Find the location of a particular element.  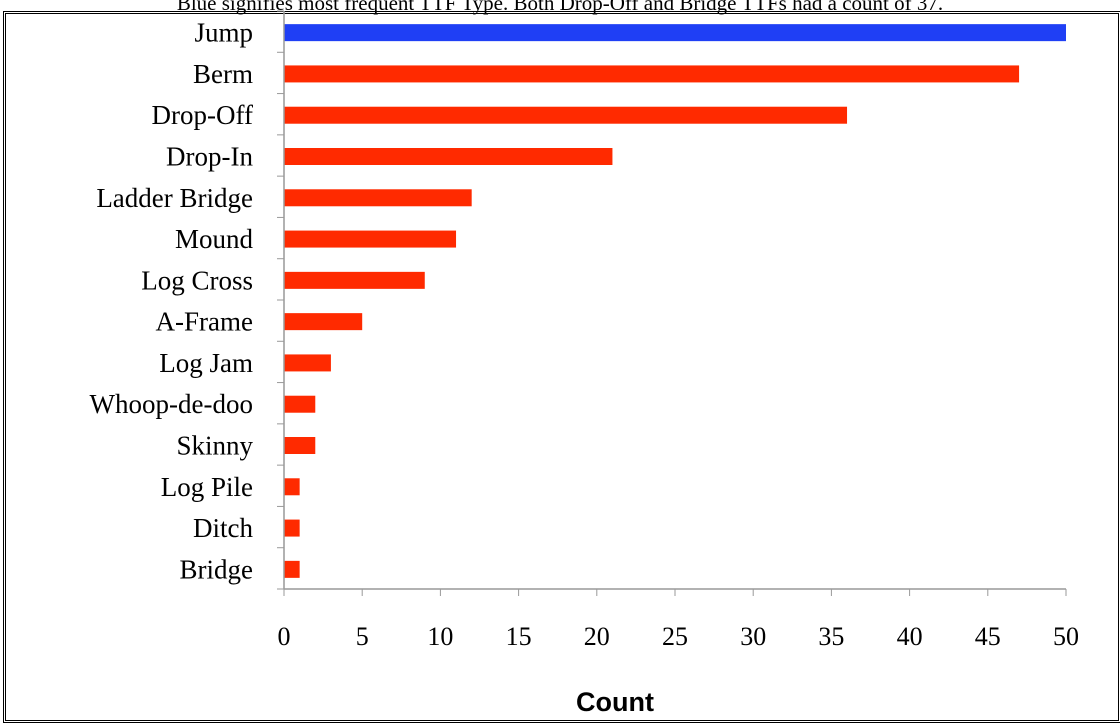

bar-berm is located at coordinates (652, 74).